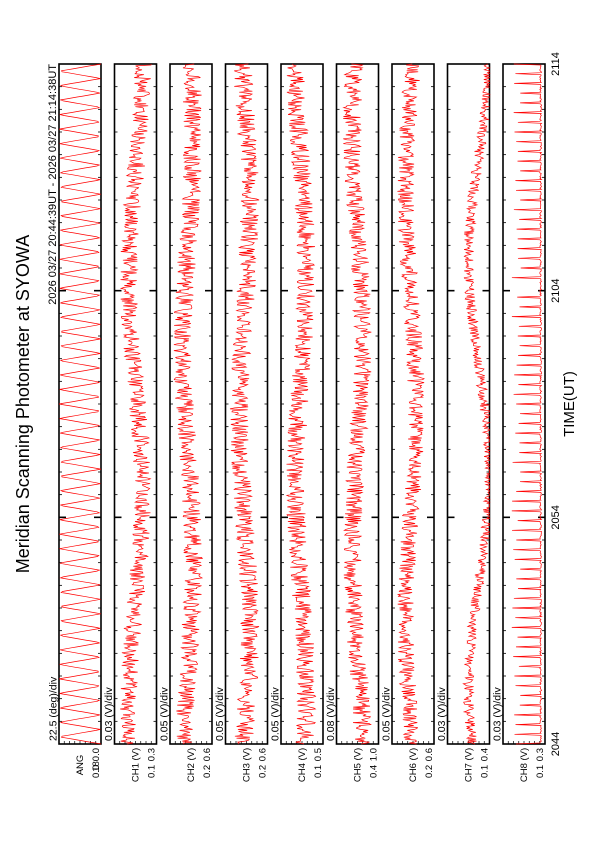 This screenshot has height=842, width=595. I want to click on panel-8: 0.4 CH7 (V) 0.1 0.03 (V)/div, so click(463, 422).